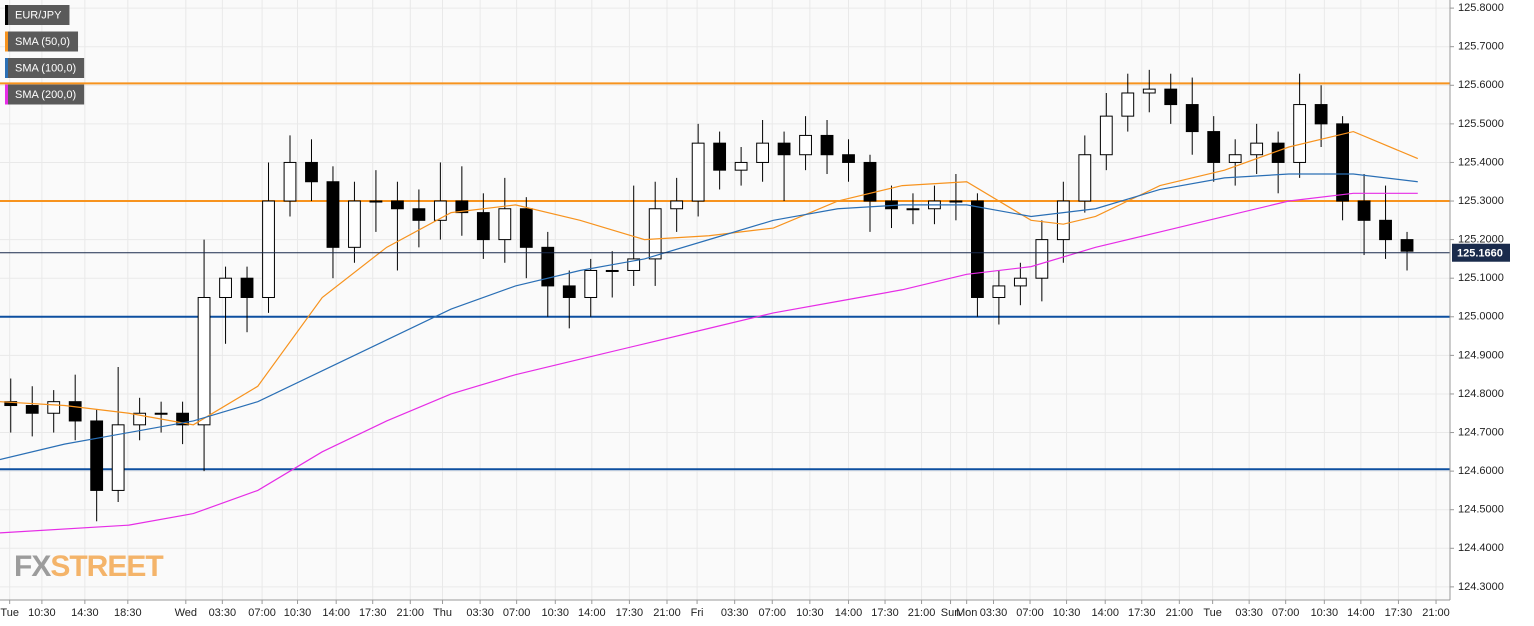 Image resolution: width=1534 pixels, height=626 pixels. I want to click on x-tick-label: 14:30, so click(85, 613).